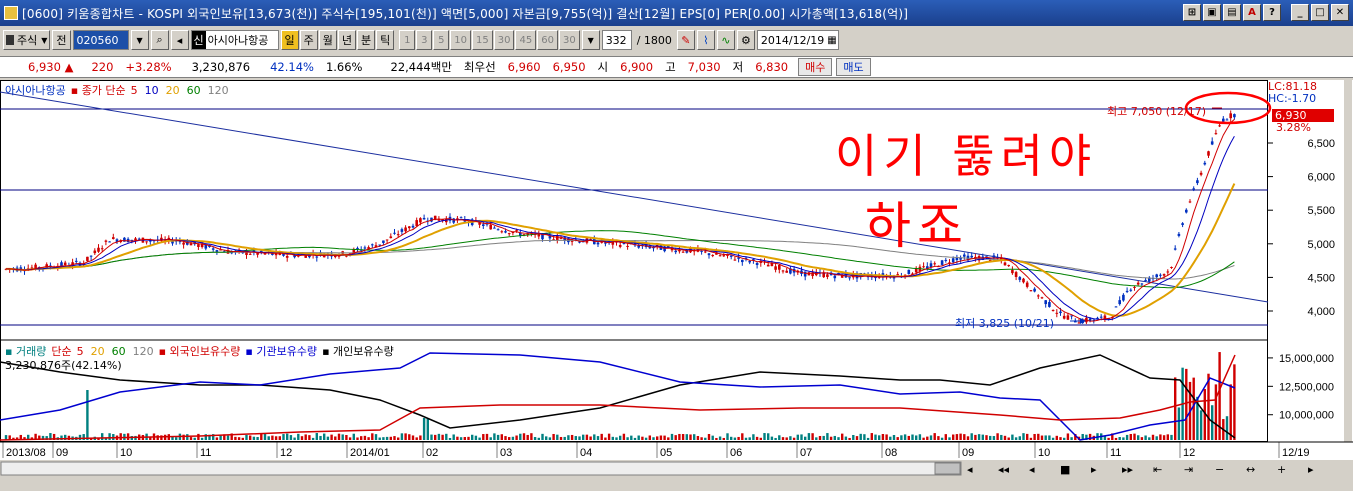 The width and height of the screenshot is (1353, 491). What do you see at coordinates (1212, 12) in the screenshot?
I see `copy-icon: ▣` at bounding box center [1212, 12].